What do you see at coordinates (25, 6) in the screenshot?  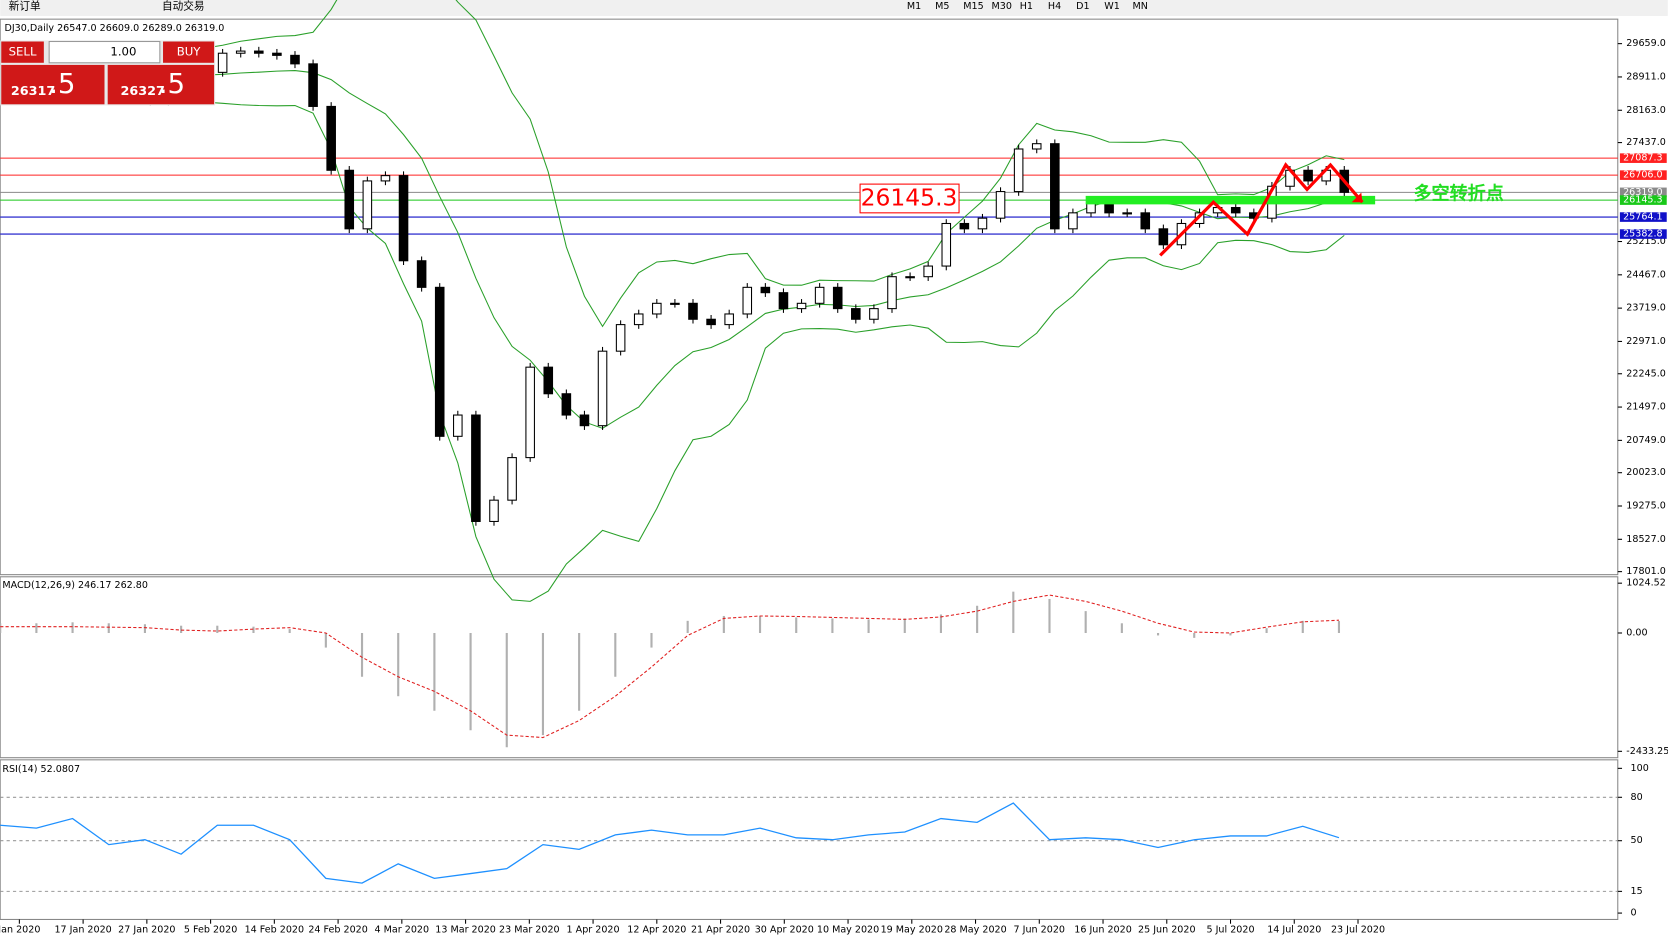 I see `toolbar-item: 新订单` at bounding box center [25, 6].